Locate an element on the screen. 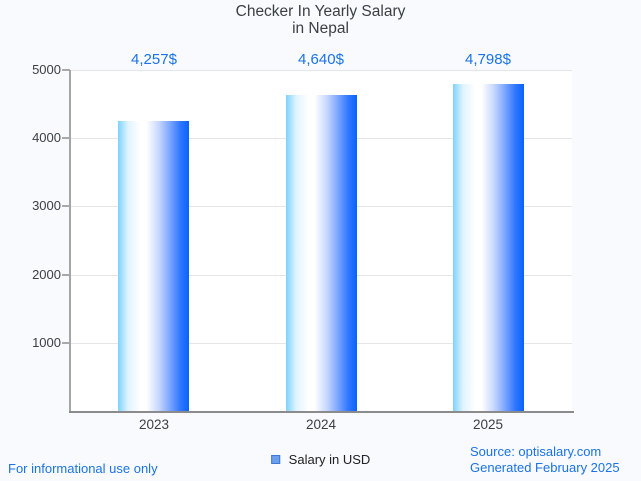  value-label-2024: 4,640$ is located at coordinates (321, 59).